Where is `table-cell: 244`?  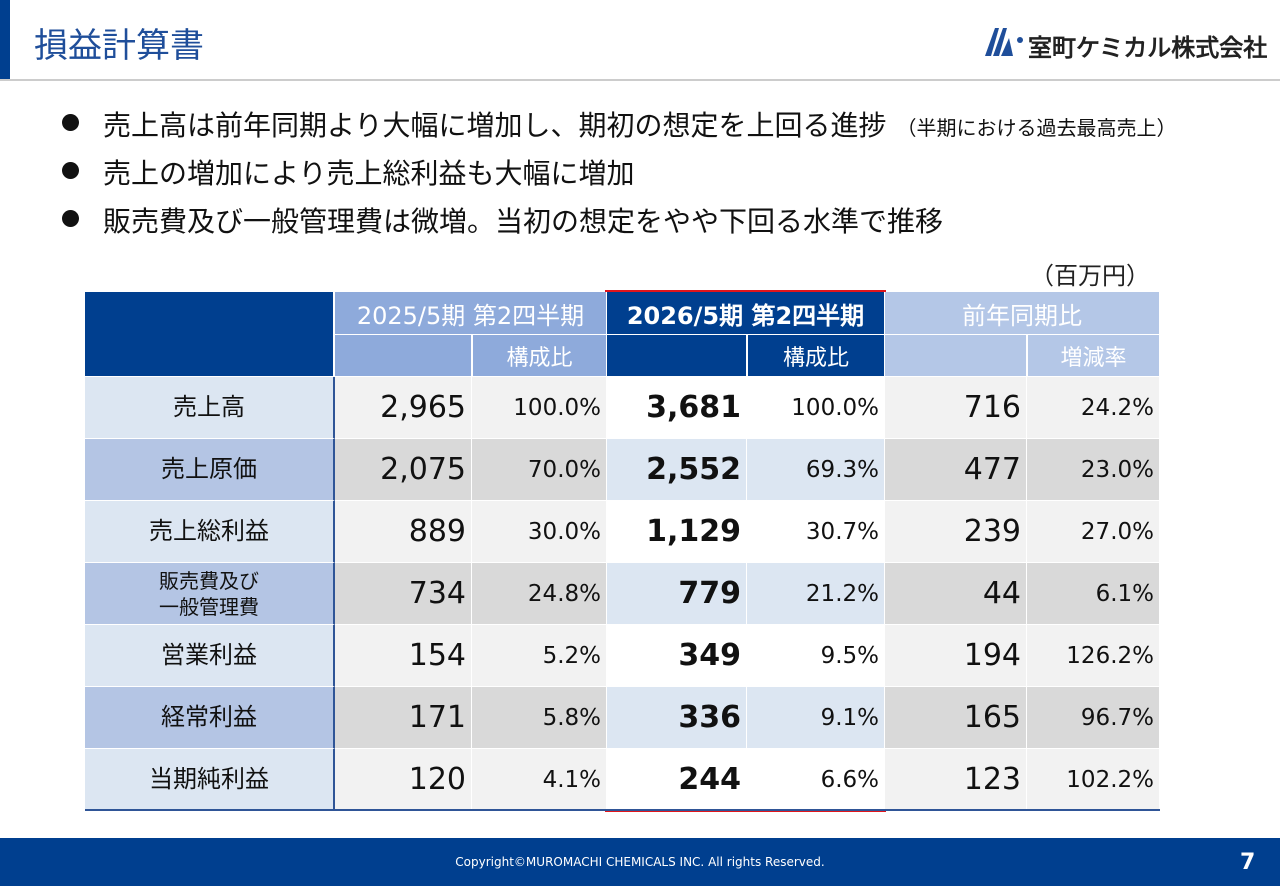
table-cell: 244 is located at coordinates (677, 780).